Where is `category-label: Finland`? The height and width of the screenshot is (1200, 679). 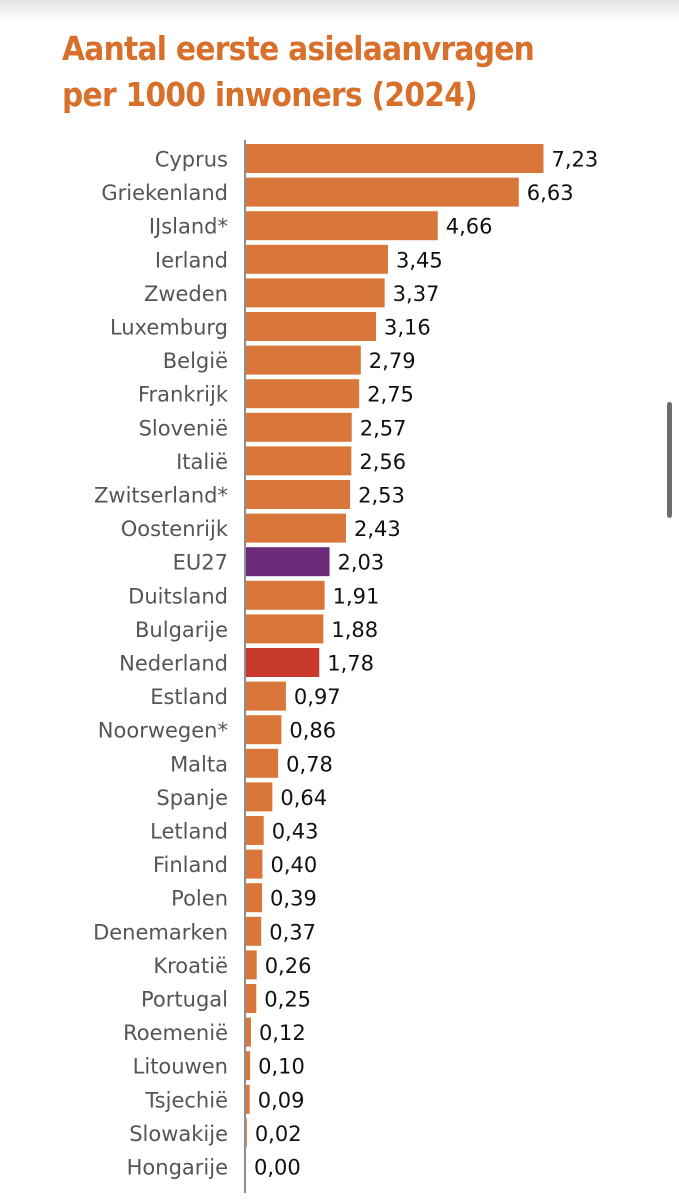
category-label: Finland is located at coordinates (190, 865).